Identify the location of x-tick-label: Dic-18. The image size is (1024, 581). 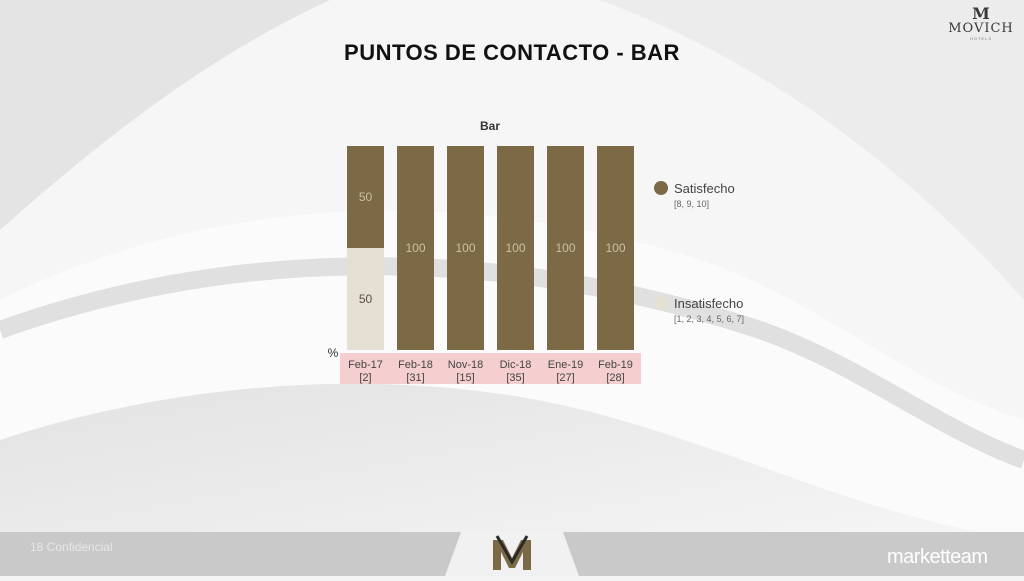
(516, 365).